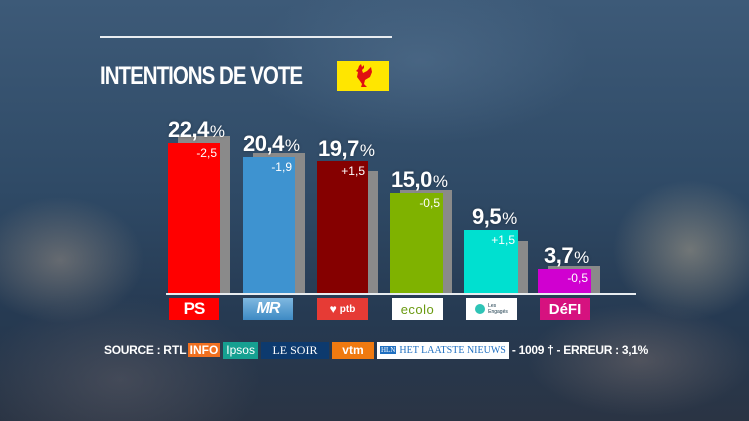 This screenshot has height=421, width=749. I want to click on delta-label-ps: -2,5, so click(206, 153).